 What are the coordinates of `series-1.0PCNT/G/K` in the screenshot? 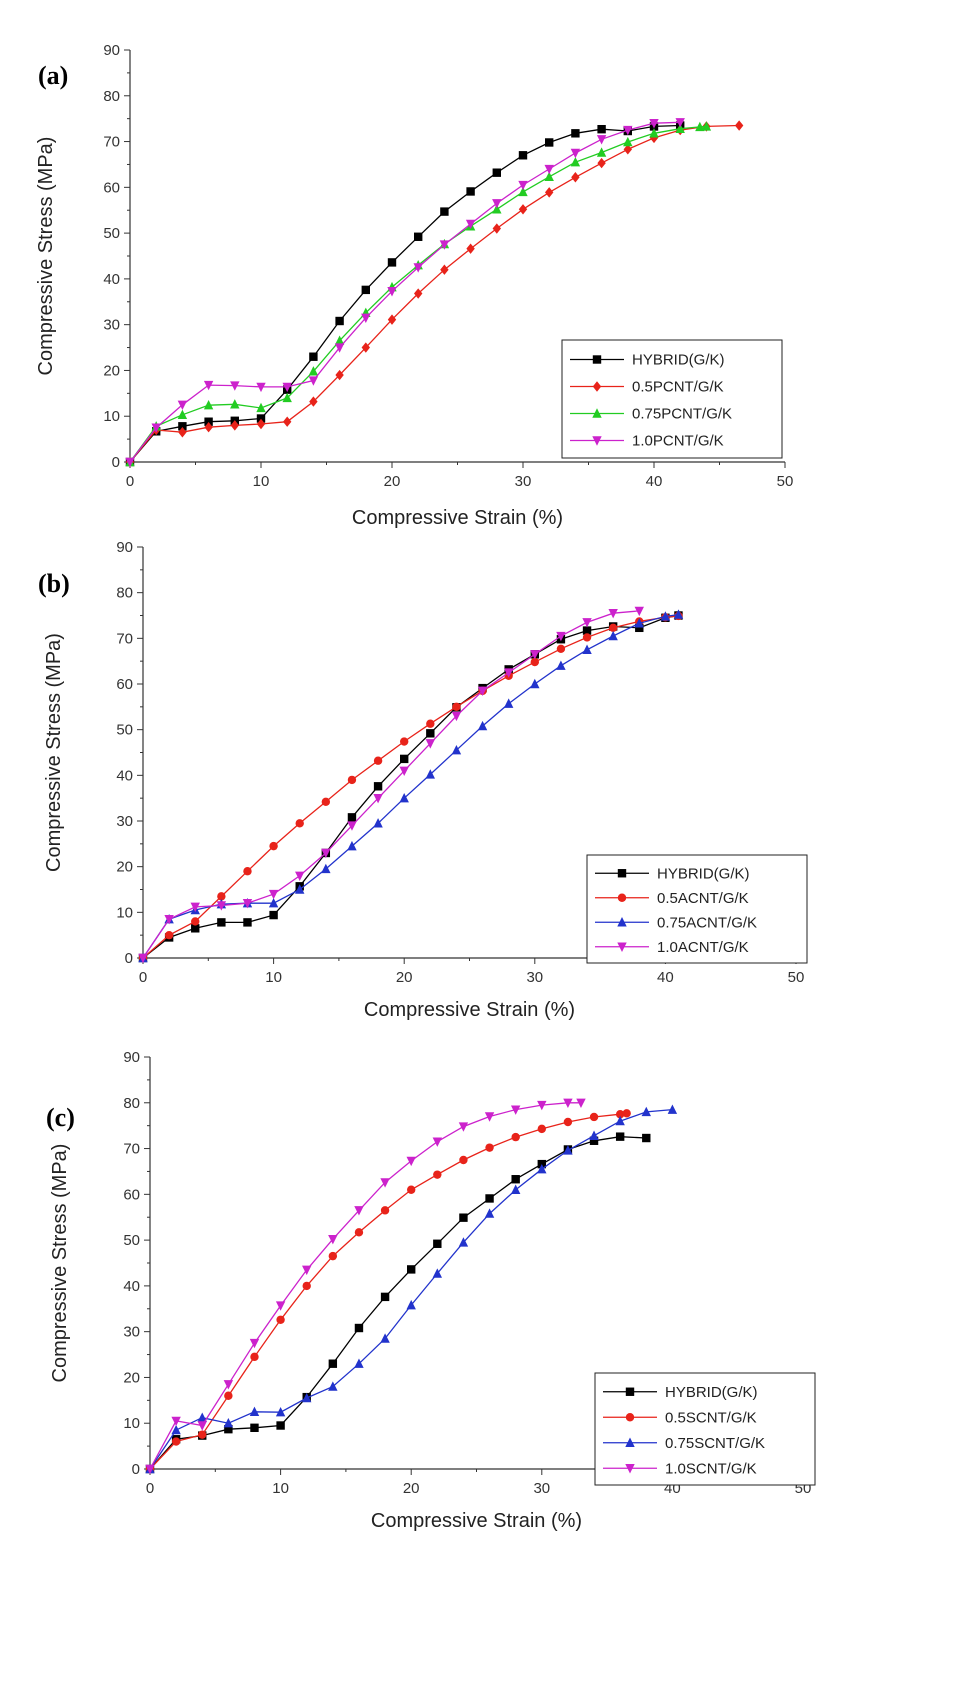 It's located at (405, 293).